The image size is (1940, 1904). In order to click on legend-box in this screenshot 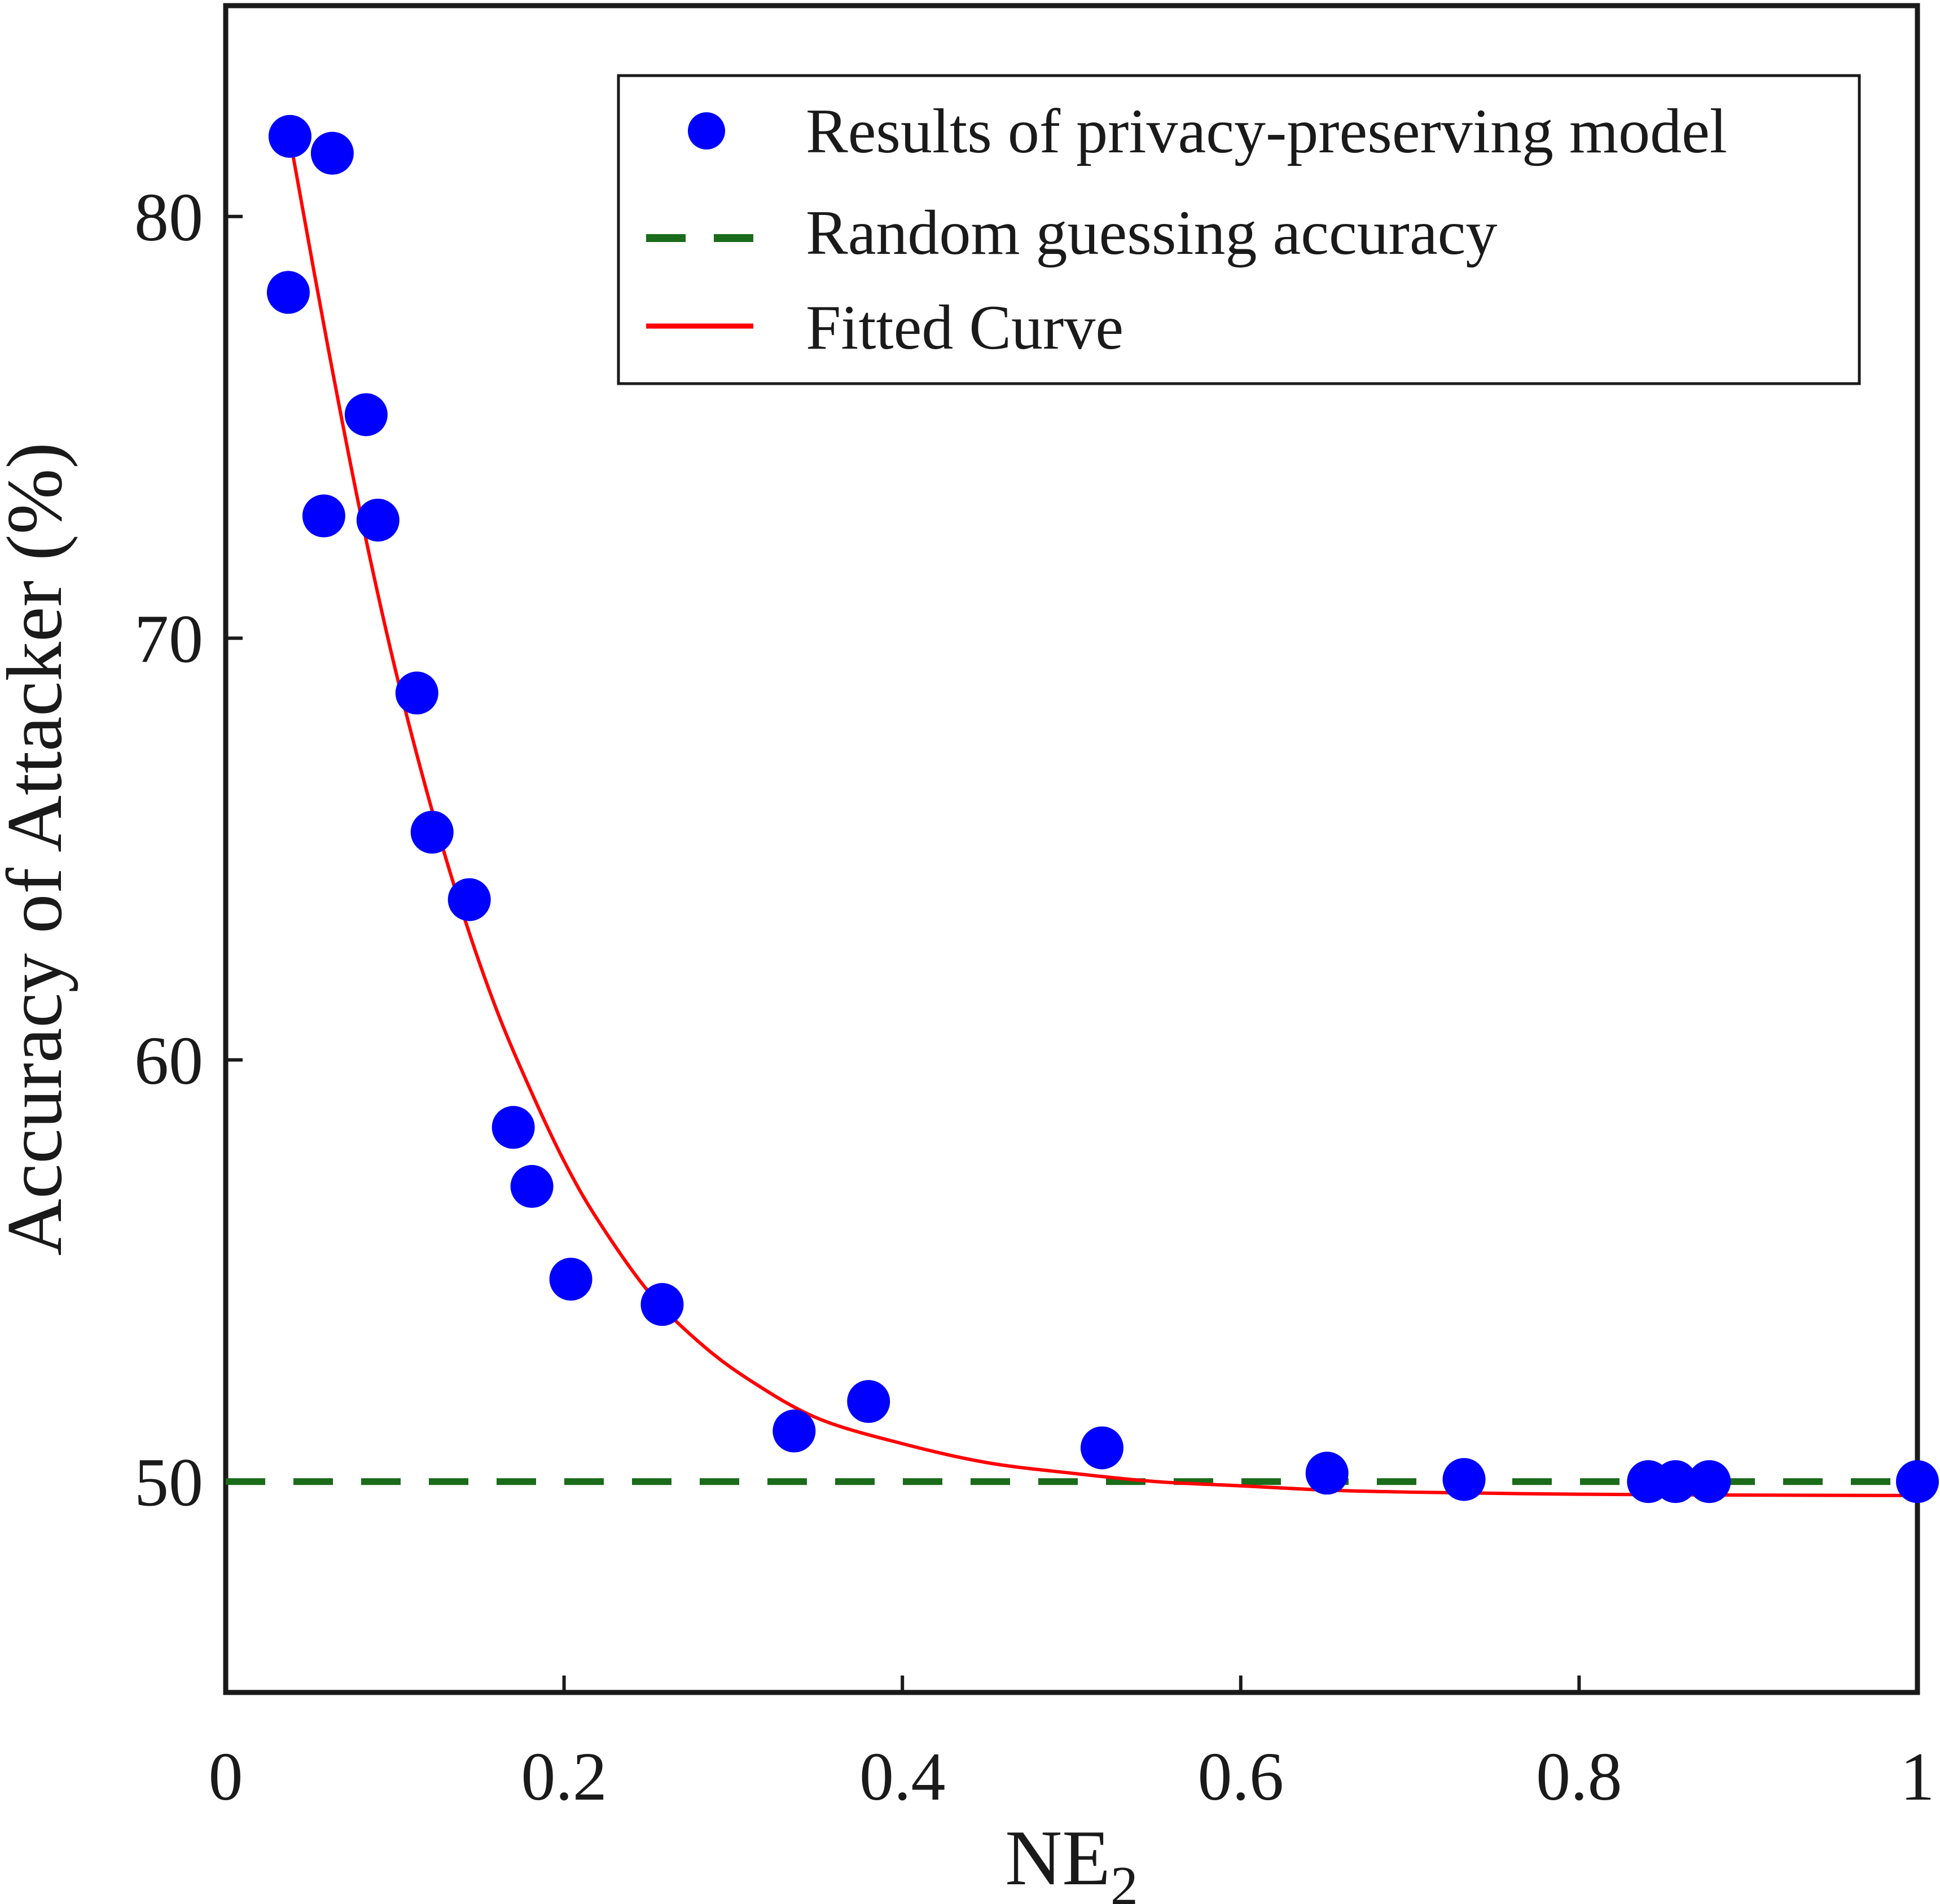, I will do `click(1239, 230)`.